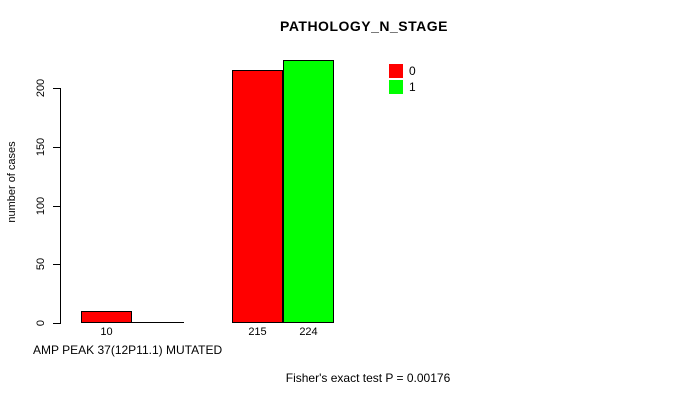 The image size is (690, 400). Describe the element at coordinates (106, 332) in the screenshot. I see `bar-value-label: 10` at that location.